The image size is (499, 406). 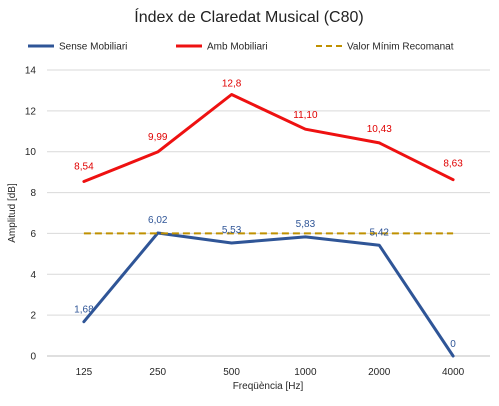 I want to click on data-label: 10,43, so click(x=379, y=129).